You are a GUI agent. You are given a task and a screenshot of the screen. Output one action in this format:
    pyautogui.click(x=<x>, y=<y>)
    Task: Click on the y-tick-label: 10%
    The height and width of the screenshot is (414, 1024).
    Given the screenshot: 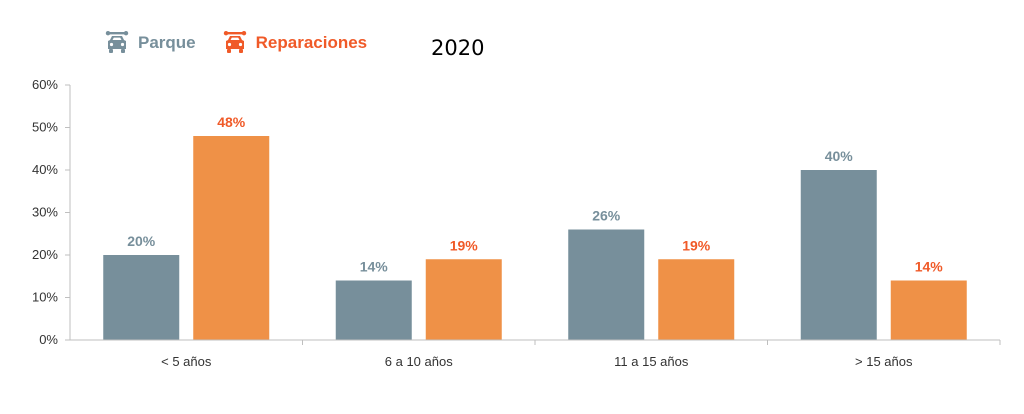 What is the action you would take?
    pyautogui.click(x=45, y=297)
    